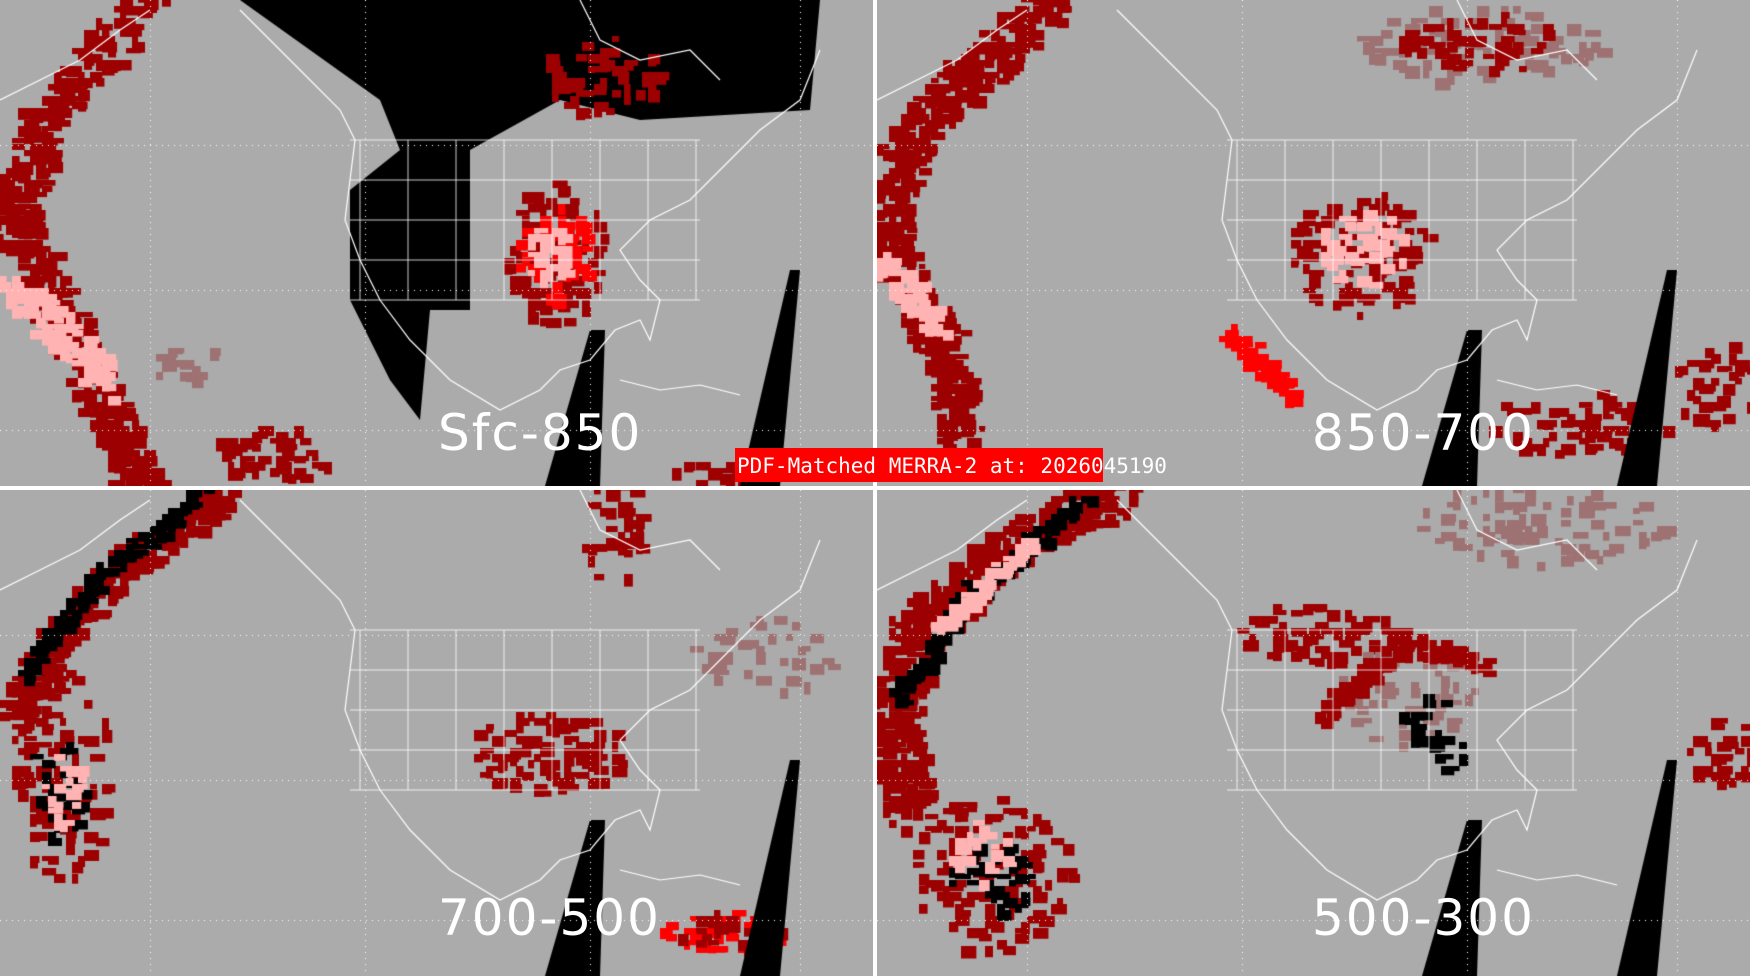  I want to click on panel-label: 700-500, so click(549, 918).